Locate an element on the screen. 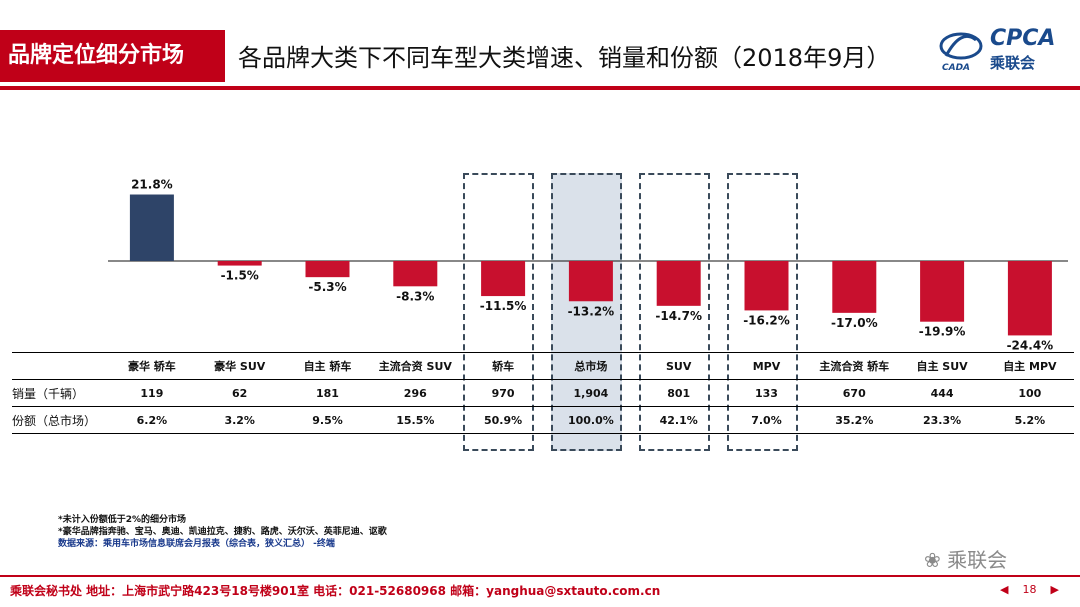  table-cell-1-4: 50.9% is located at coordinates (503, 420).